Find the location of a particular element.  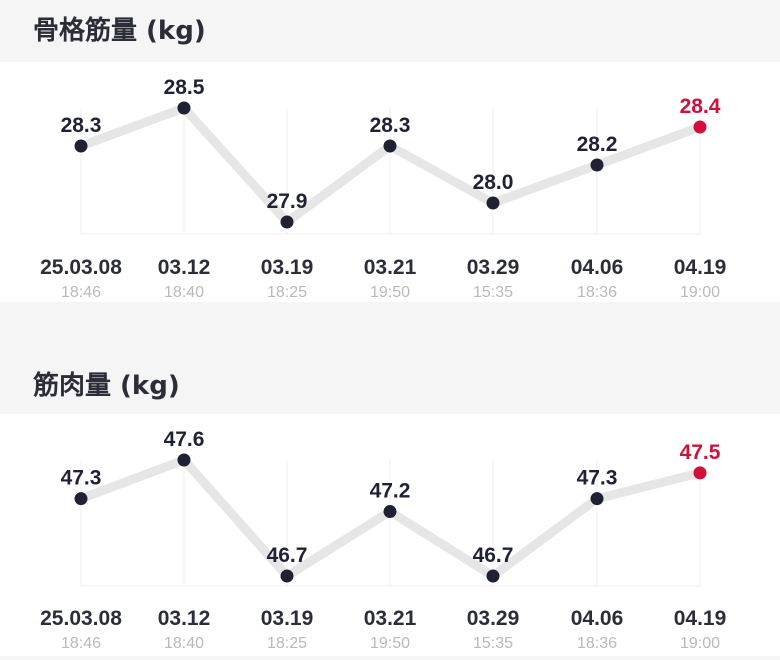

value-label: 27.9 is located at coordinates (287, 201).